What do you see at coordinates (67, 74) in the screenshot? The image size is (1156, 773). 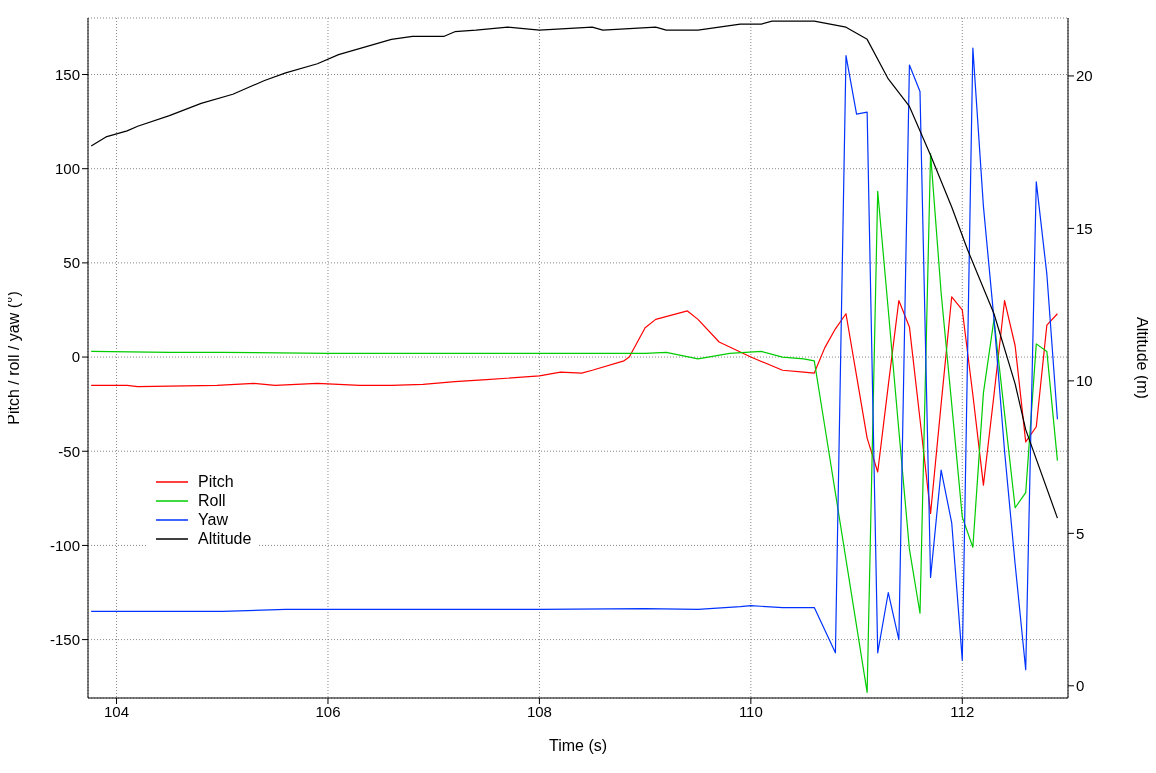 I see `y-tick-label: 150` at bounding box center [67, 74].